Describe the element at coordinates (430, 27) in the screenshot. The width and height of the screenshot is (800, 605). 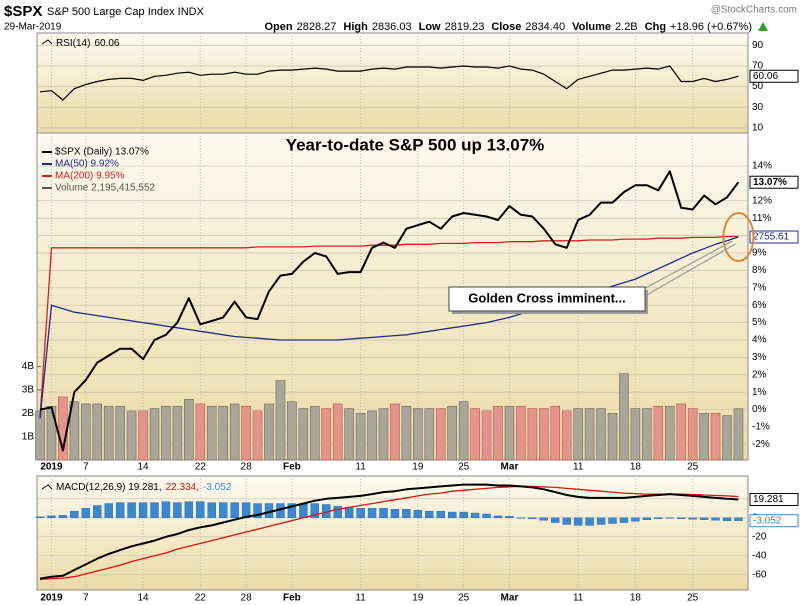
I see `quote-label: Low` at that location.